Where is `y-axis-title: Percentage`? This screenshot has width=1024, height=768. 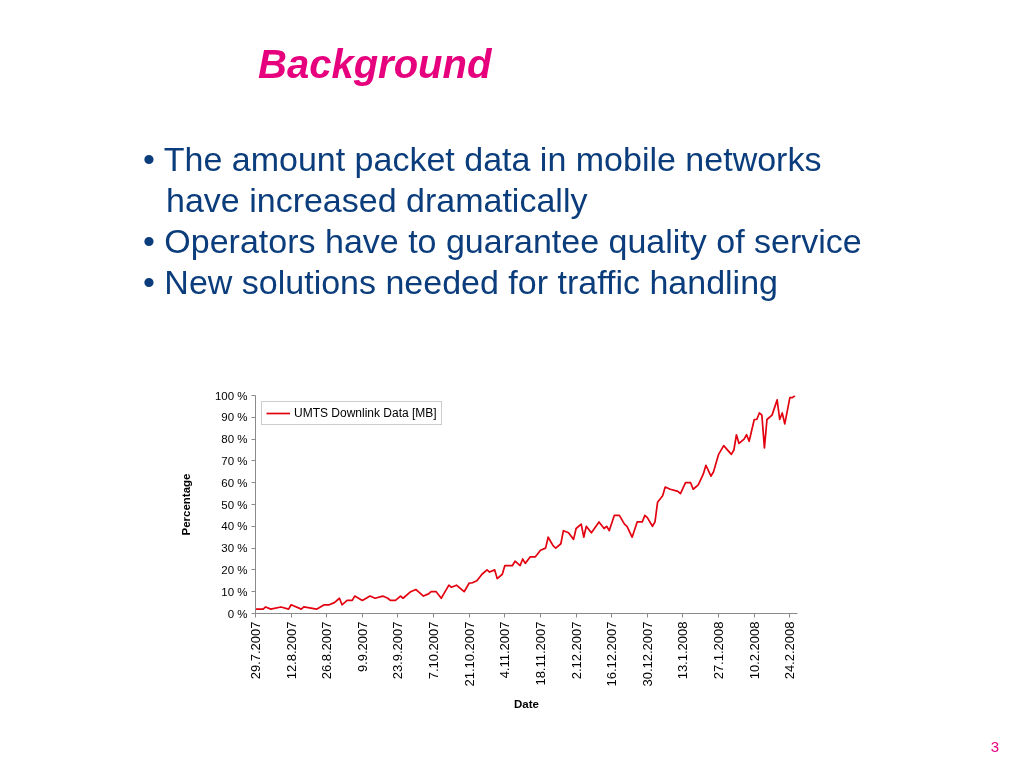 y-axis-title: Percentage is located at coordinates (185, 504).